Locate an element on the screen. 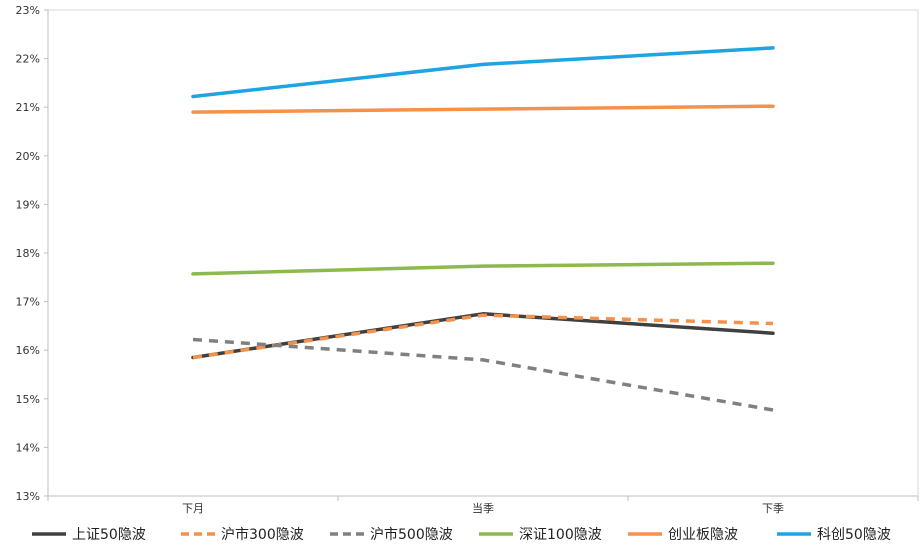 Image resolution: width=924 pixels, height=554 pixels. y-tick-label: 18% is located at coordinates (28, 253).